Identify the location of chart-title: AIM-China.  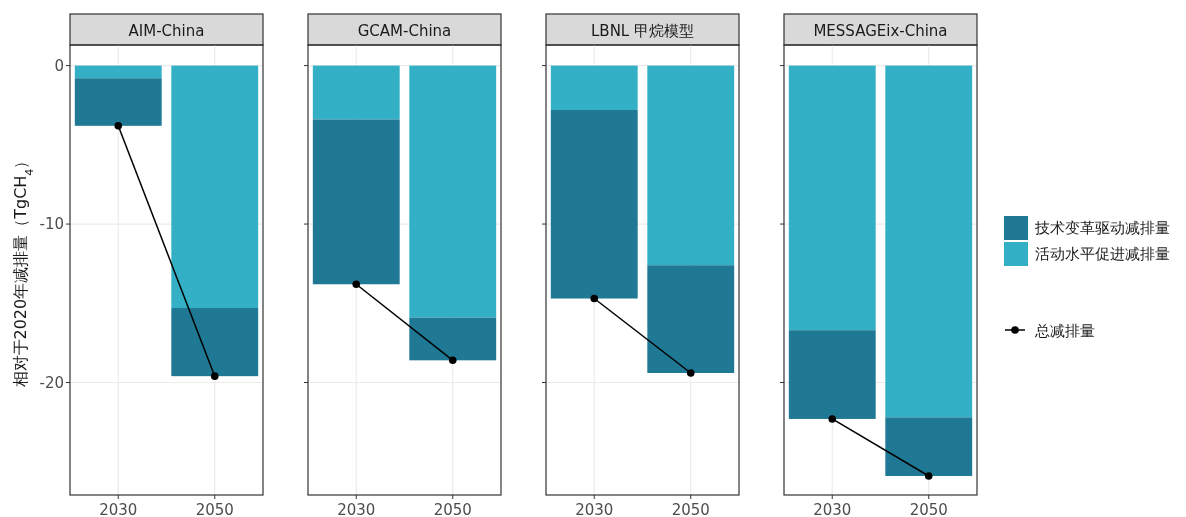
(166, 31).